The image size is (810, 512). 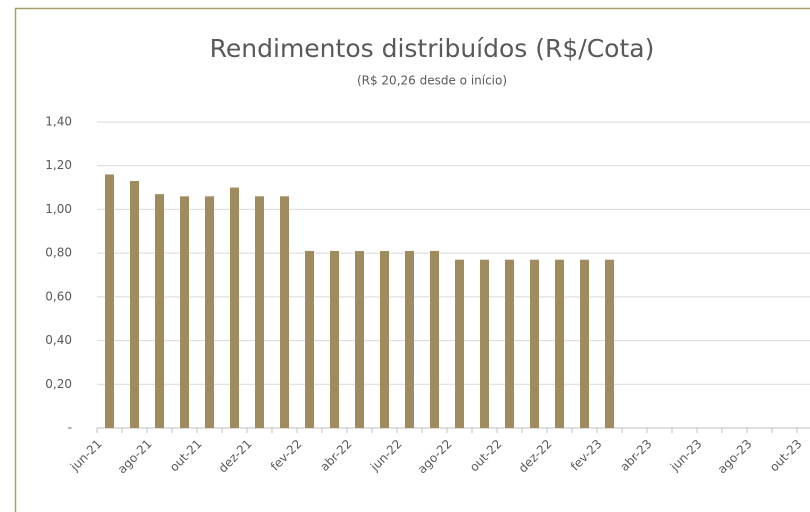 I want to click on y-tick-label: 0,60, so click(x=58, y=296).